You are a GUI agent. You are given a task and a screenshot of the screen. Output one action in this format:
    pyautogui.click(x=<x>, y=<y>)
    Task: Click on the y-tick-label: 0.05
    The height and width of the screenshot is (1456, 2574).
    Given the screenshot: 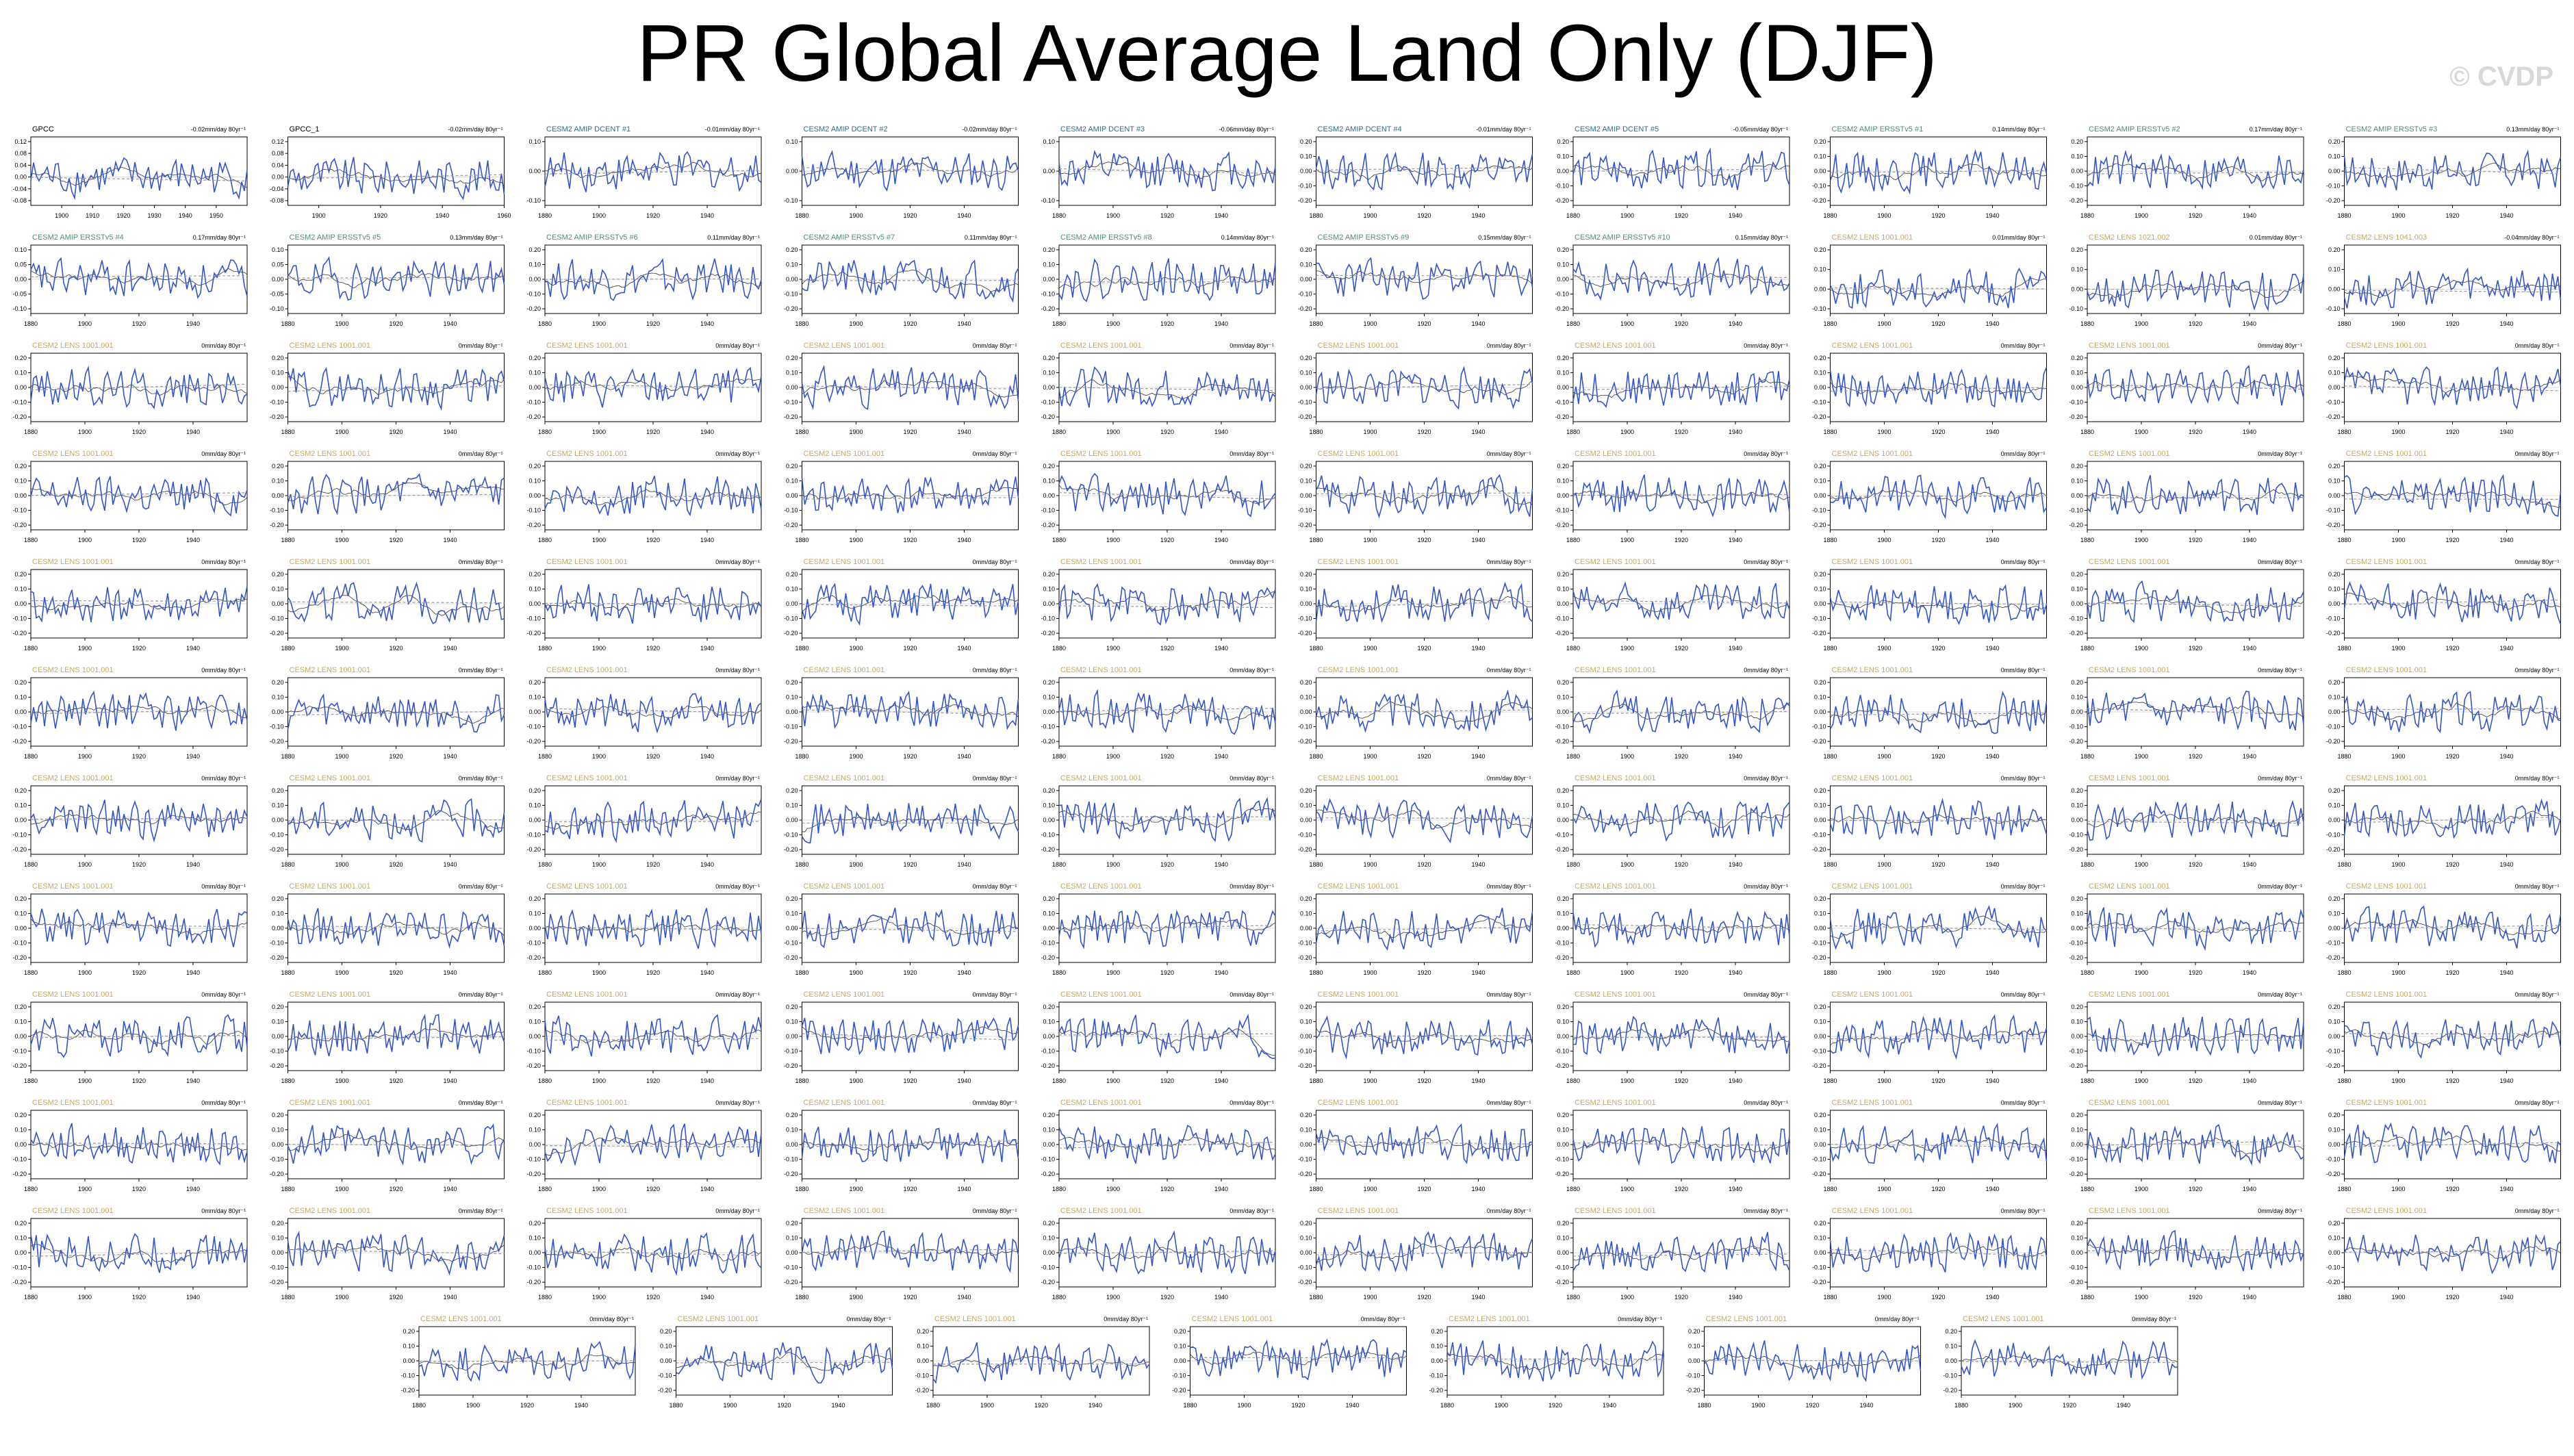 What is the action you would take?
    pyautogui.click(x=20, y=264)
    